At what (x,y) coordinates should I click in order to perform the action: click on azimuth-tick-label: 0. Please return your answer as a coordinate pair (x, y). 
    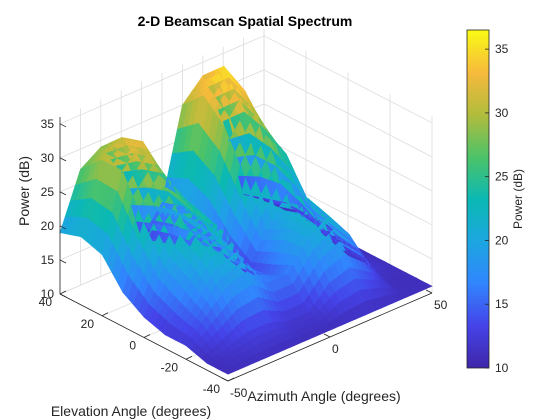
    Looking at the image, I should click on (335, 349).